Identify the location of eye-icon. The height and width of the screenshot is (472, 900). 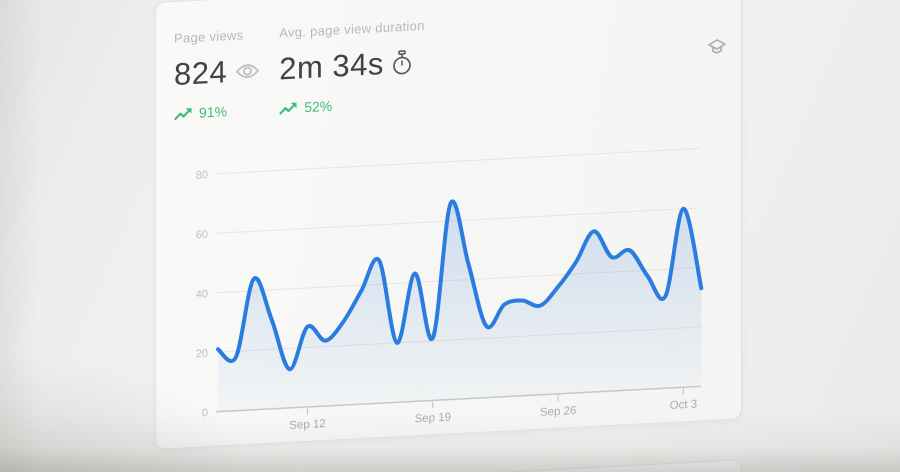
(247, 70).